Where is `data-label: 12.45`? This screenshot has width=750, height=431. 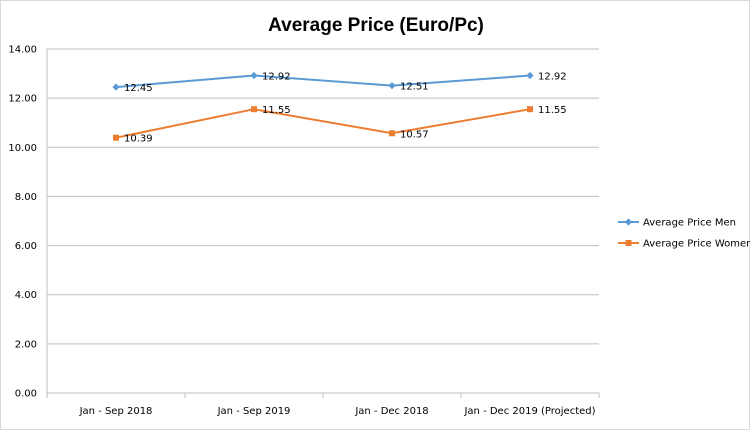
data-label: 12.45 is located at coordinates (138, 88).